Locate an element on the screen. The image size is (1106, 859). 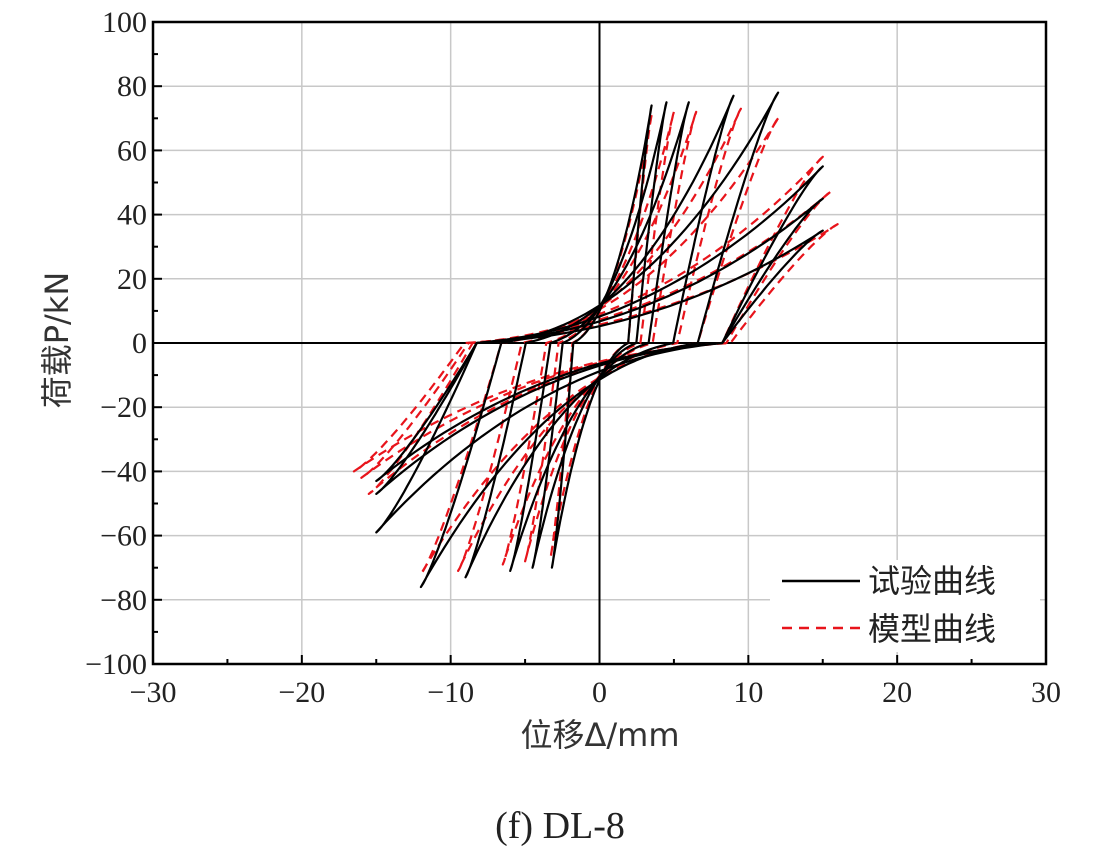
y-tick-label: 40 is located at coordinates (132, 215).